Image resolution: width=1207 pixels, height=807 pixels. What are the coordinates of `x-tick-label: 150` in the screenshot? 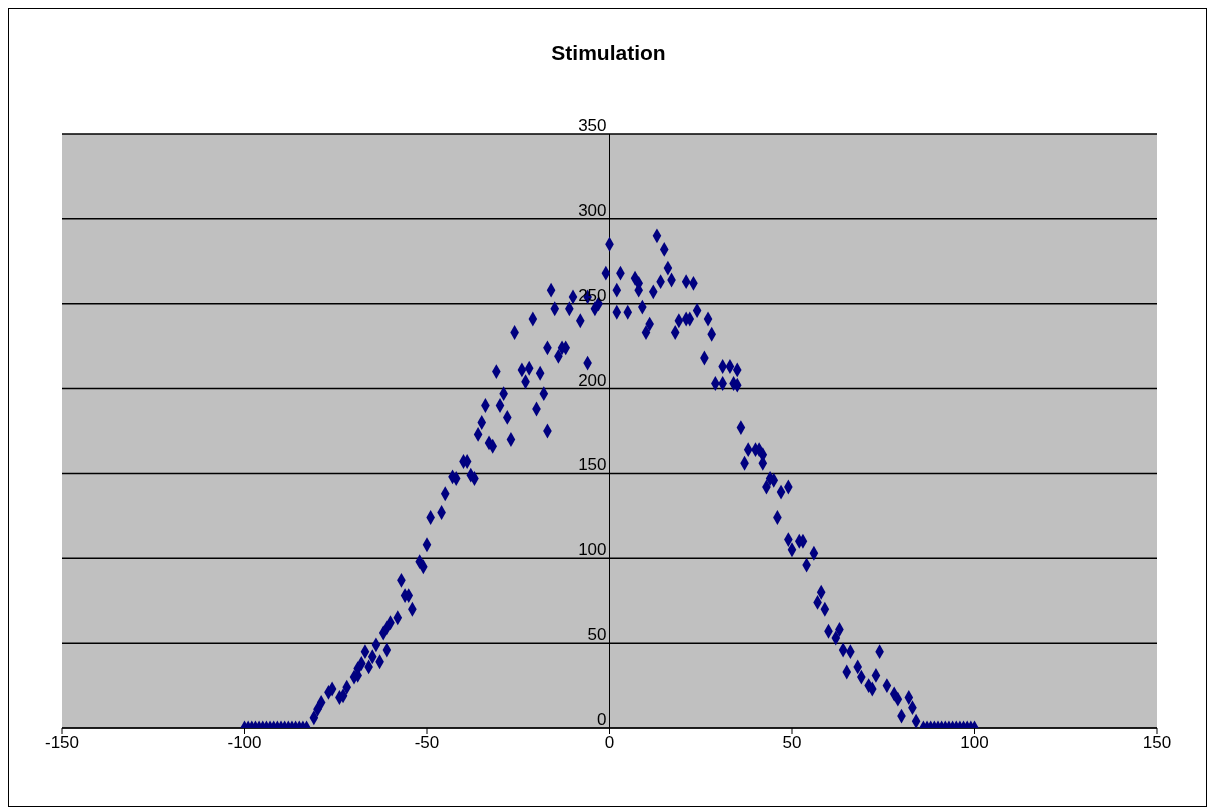 It's located at (1157, 743).